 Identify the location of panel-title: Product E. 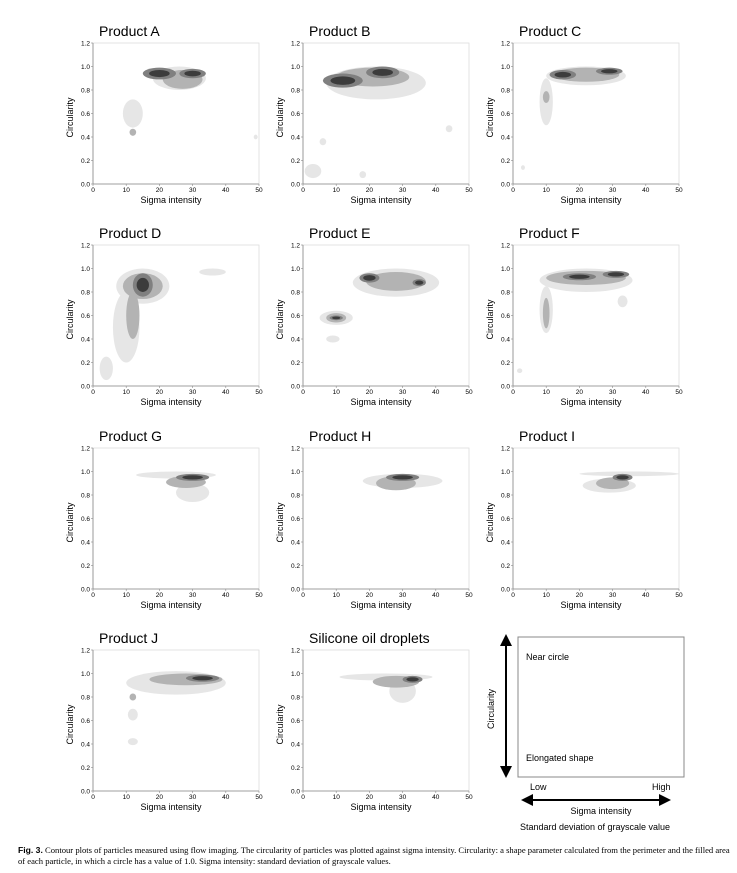
(339, 233).